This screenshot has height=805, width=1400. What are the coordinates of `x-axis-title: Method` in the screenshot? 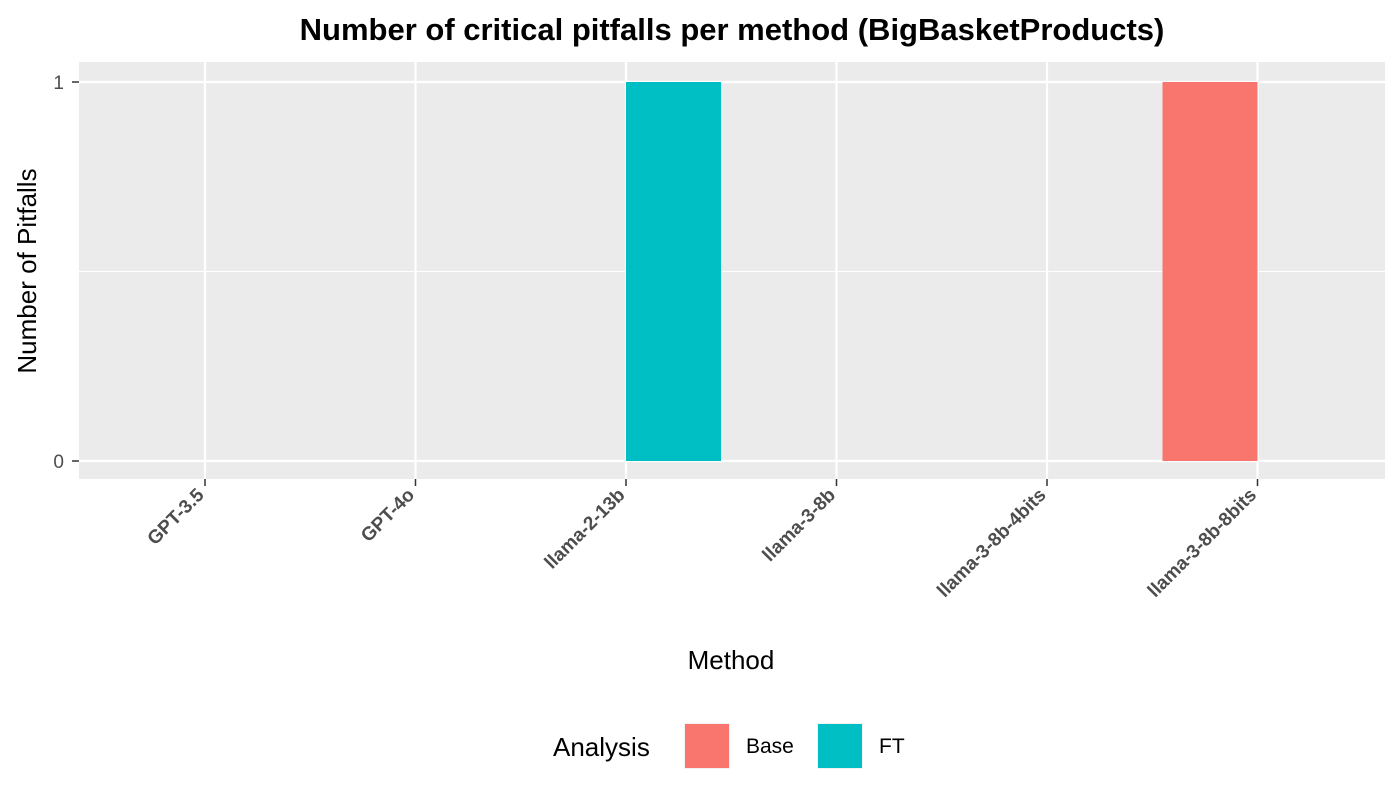 It's located at (731, 660).